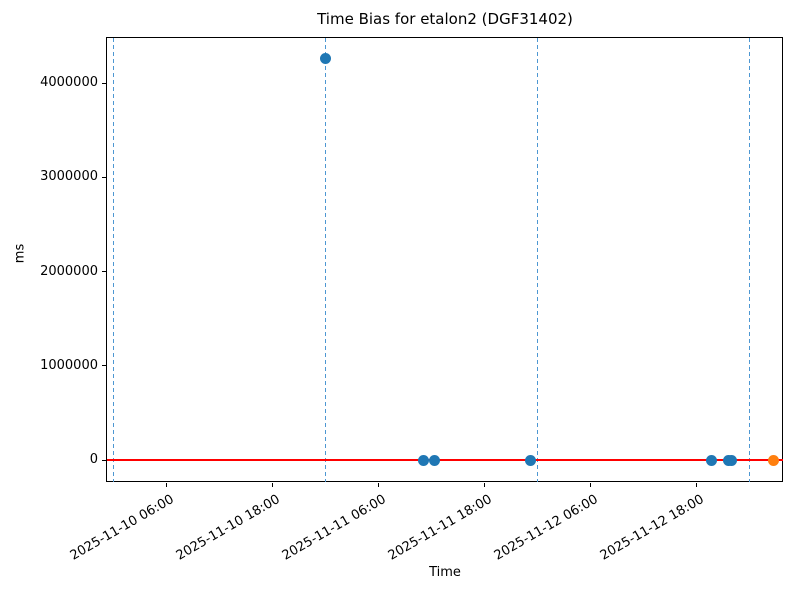  Describe the element at coordinates (69, 177) in the screenshot. I see `y-tick-label: 3000000` at that location.